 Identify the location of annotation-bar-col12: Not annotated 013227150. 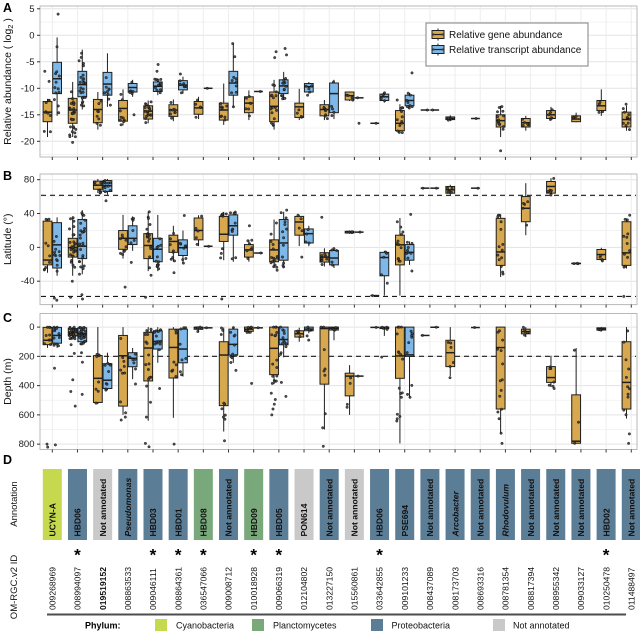
(329, 539).